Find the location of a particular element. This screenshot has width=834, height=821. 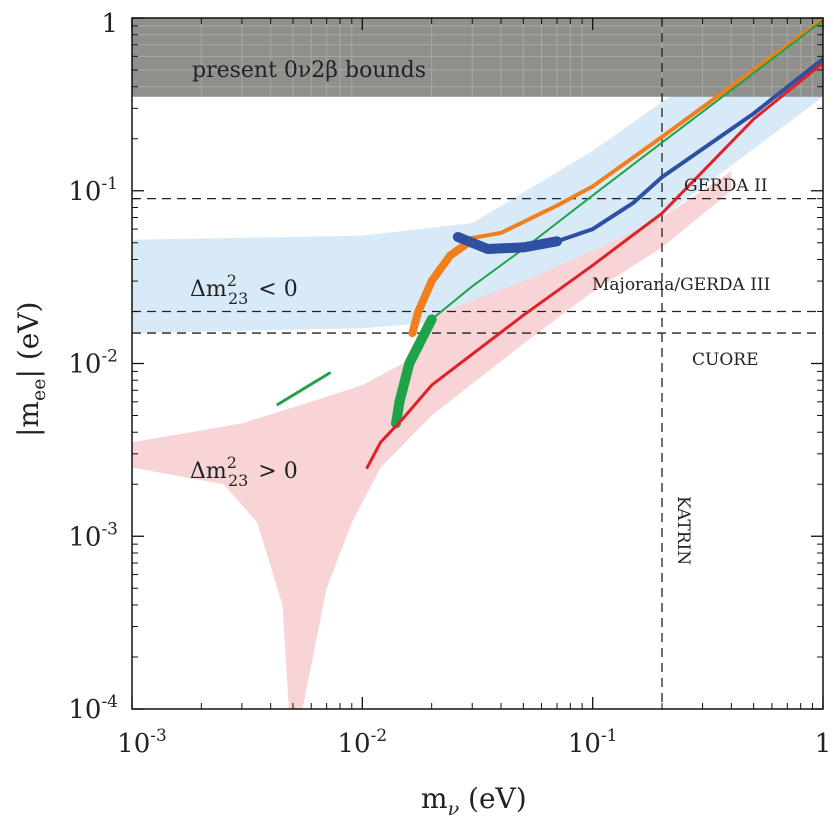

excluded-region is located at coordinates (477, 57).